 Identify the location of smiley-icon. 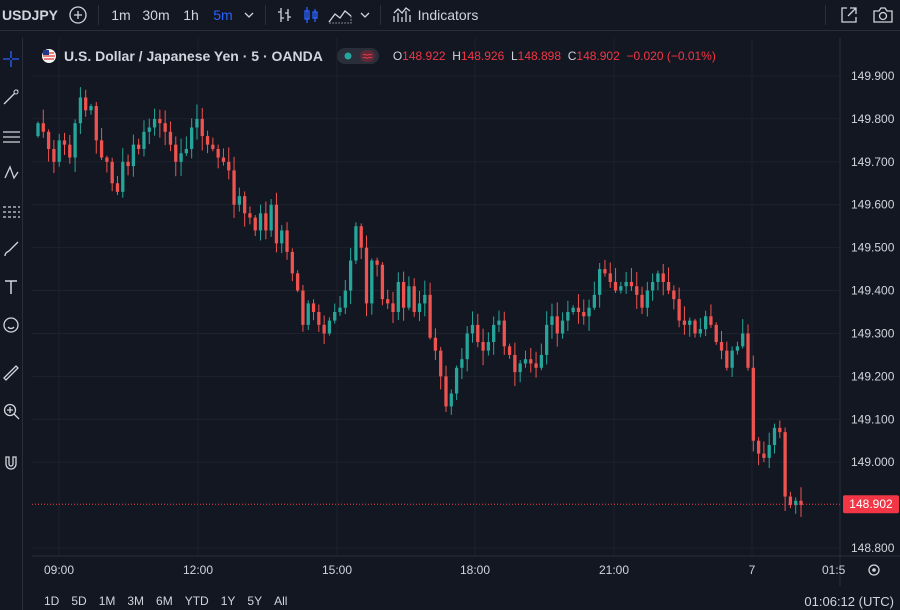
(11, 325).